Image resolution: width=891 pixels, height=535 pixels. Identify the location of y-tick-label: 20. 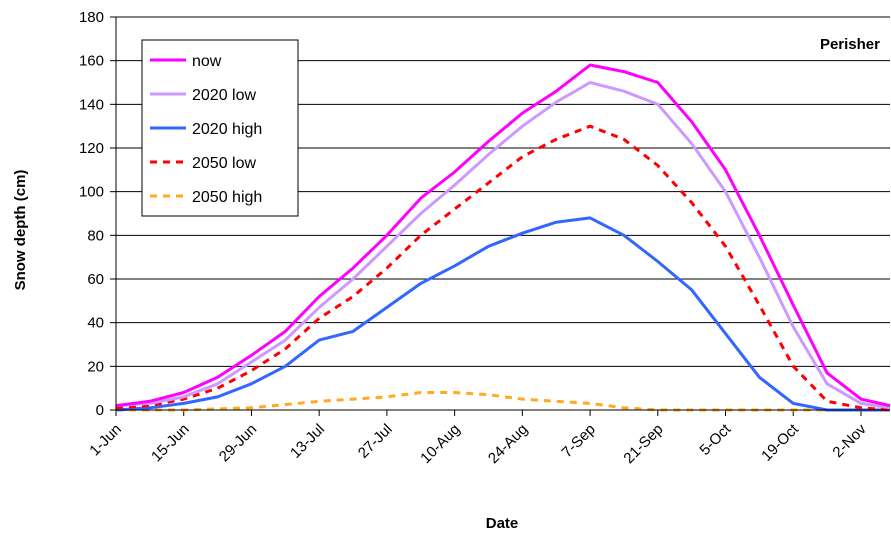
(95, 366).